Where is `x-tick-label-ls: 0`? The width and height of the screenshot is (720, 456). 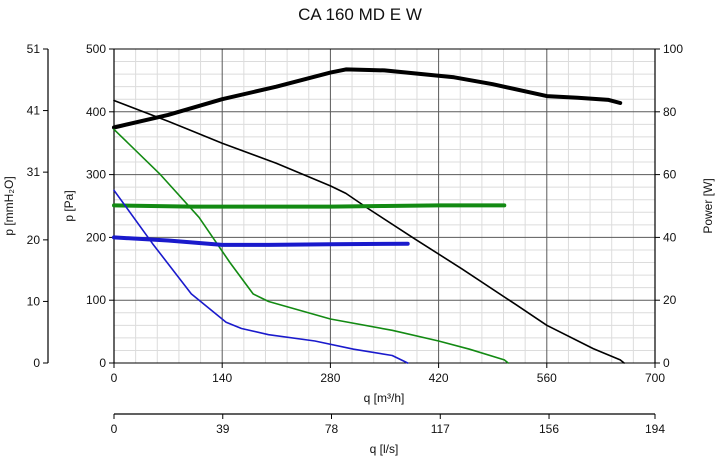 x-tick-label-ls: 0 is located at coordinates (114, 429).